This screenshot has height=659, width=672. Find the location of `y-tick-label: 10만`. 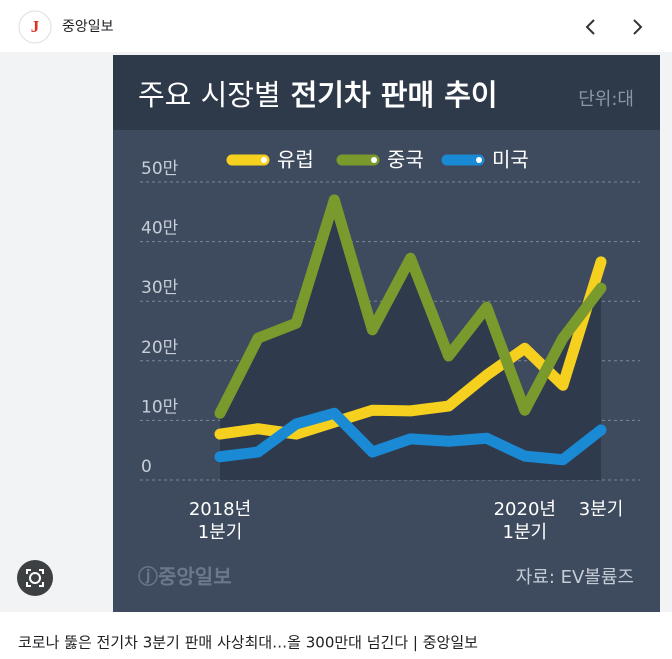

y-tick-label: 10만 is located at coordinates (160, 407).